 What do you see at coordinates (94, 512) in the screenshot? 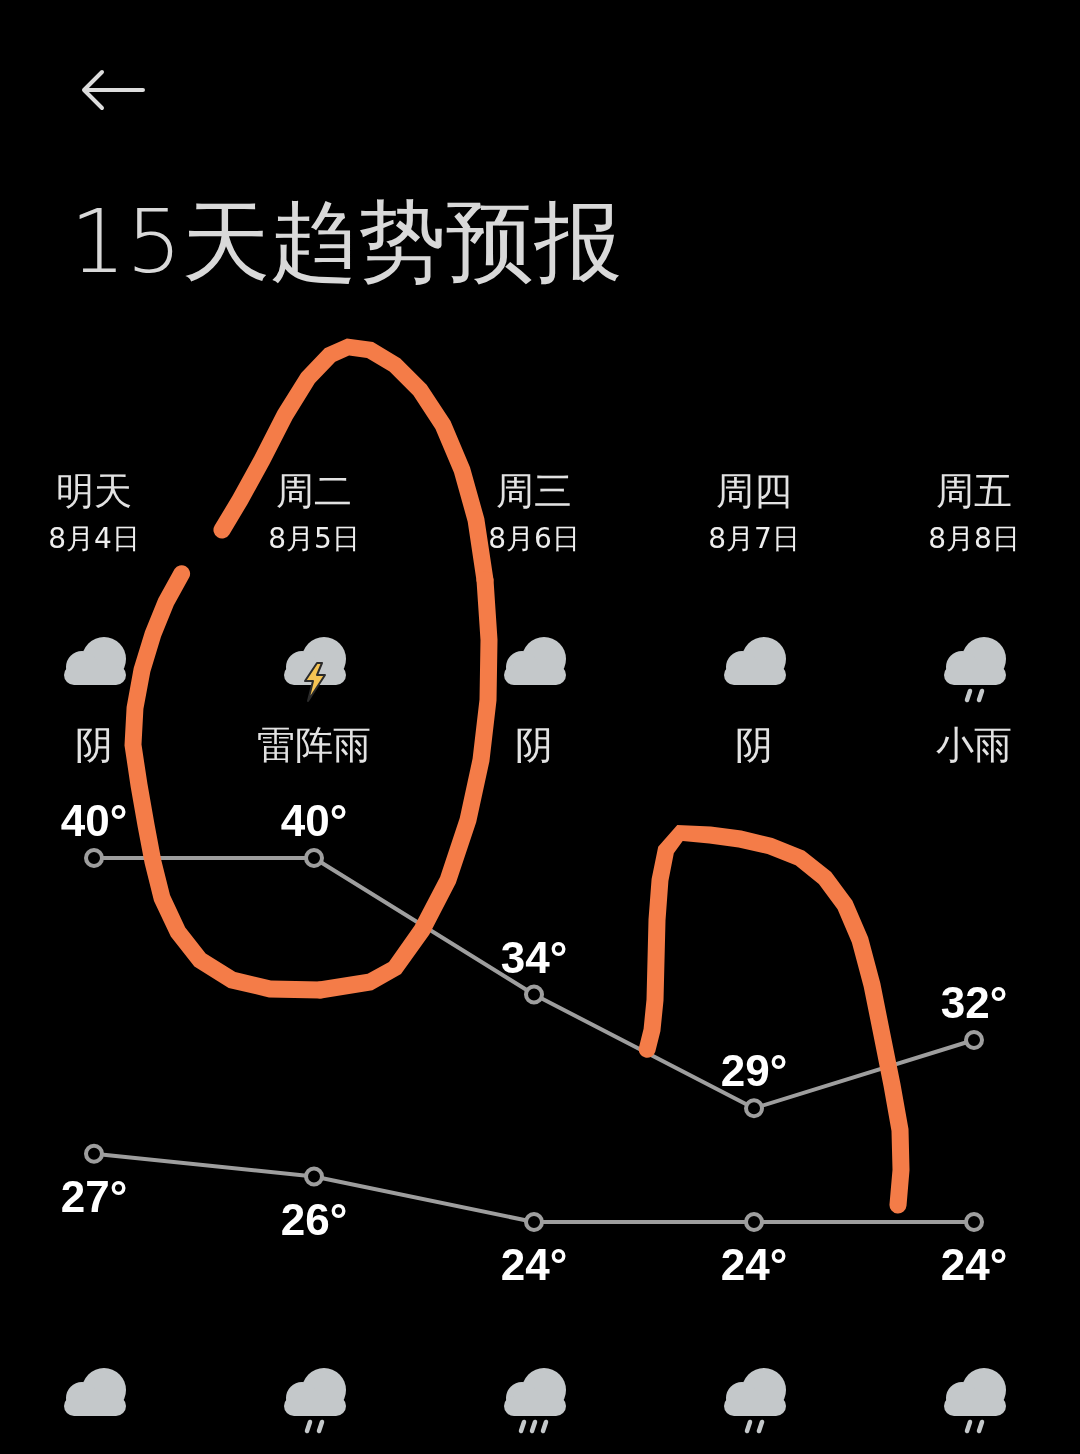
I see `x-tick-label: 明天 8月4日` at bounding box center [94, 512].